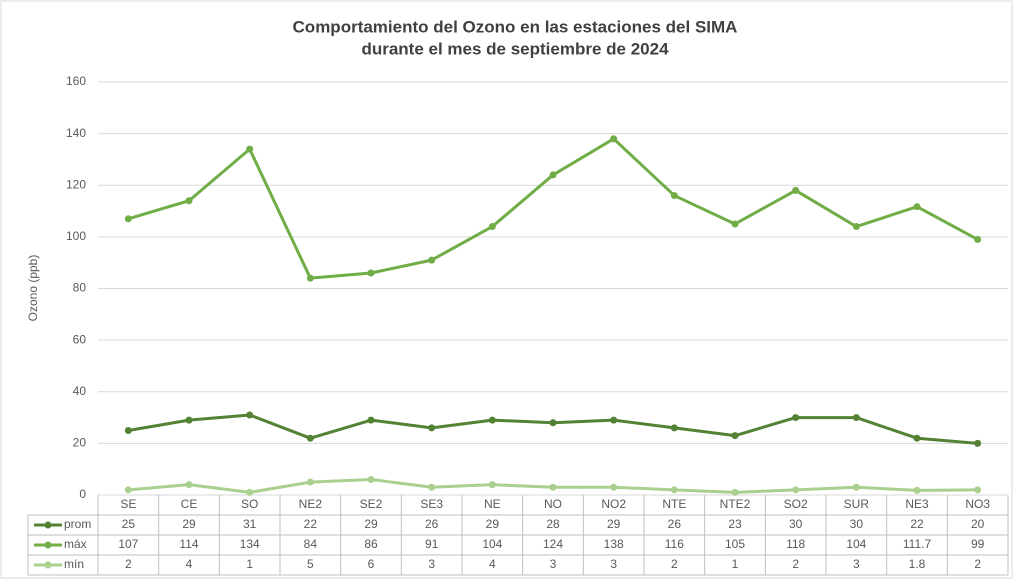 The height and width of the screenshot is (580, 1015). I want to click on table-value: 23, so click(735, 524).